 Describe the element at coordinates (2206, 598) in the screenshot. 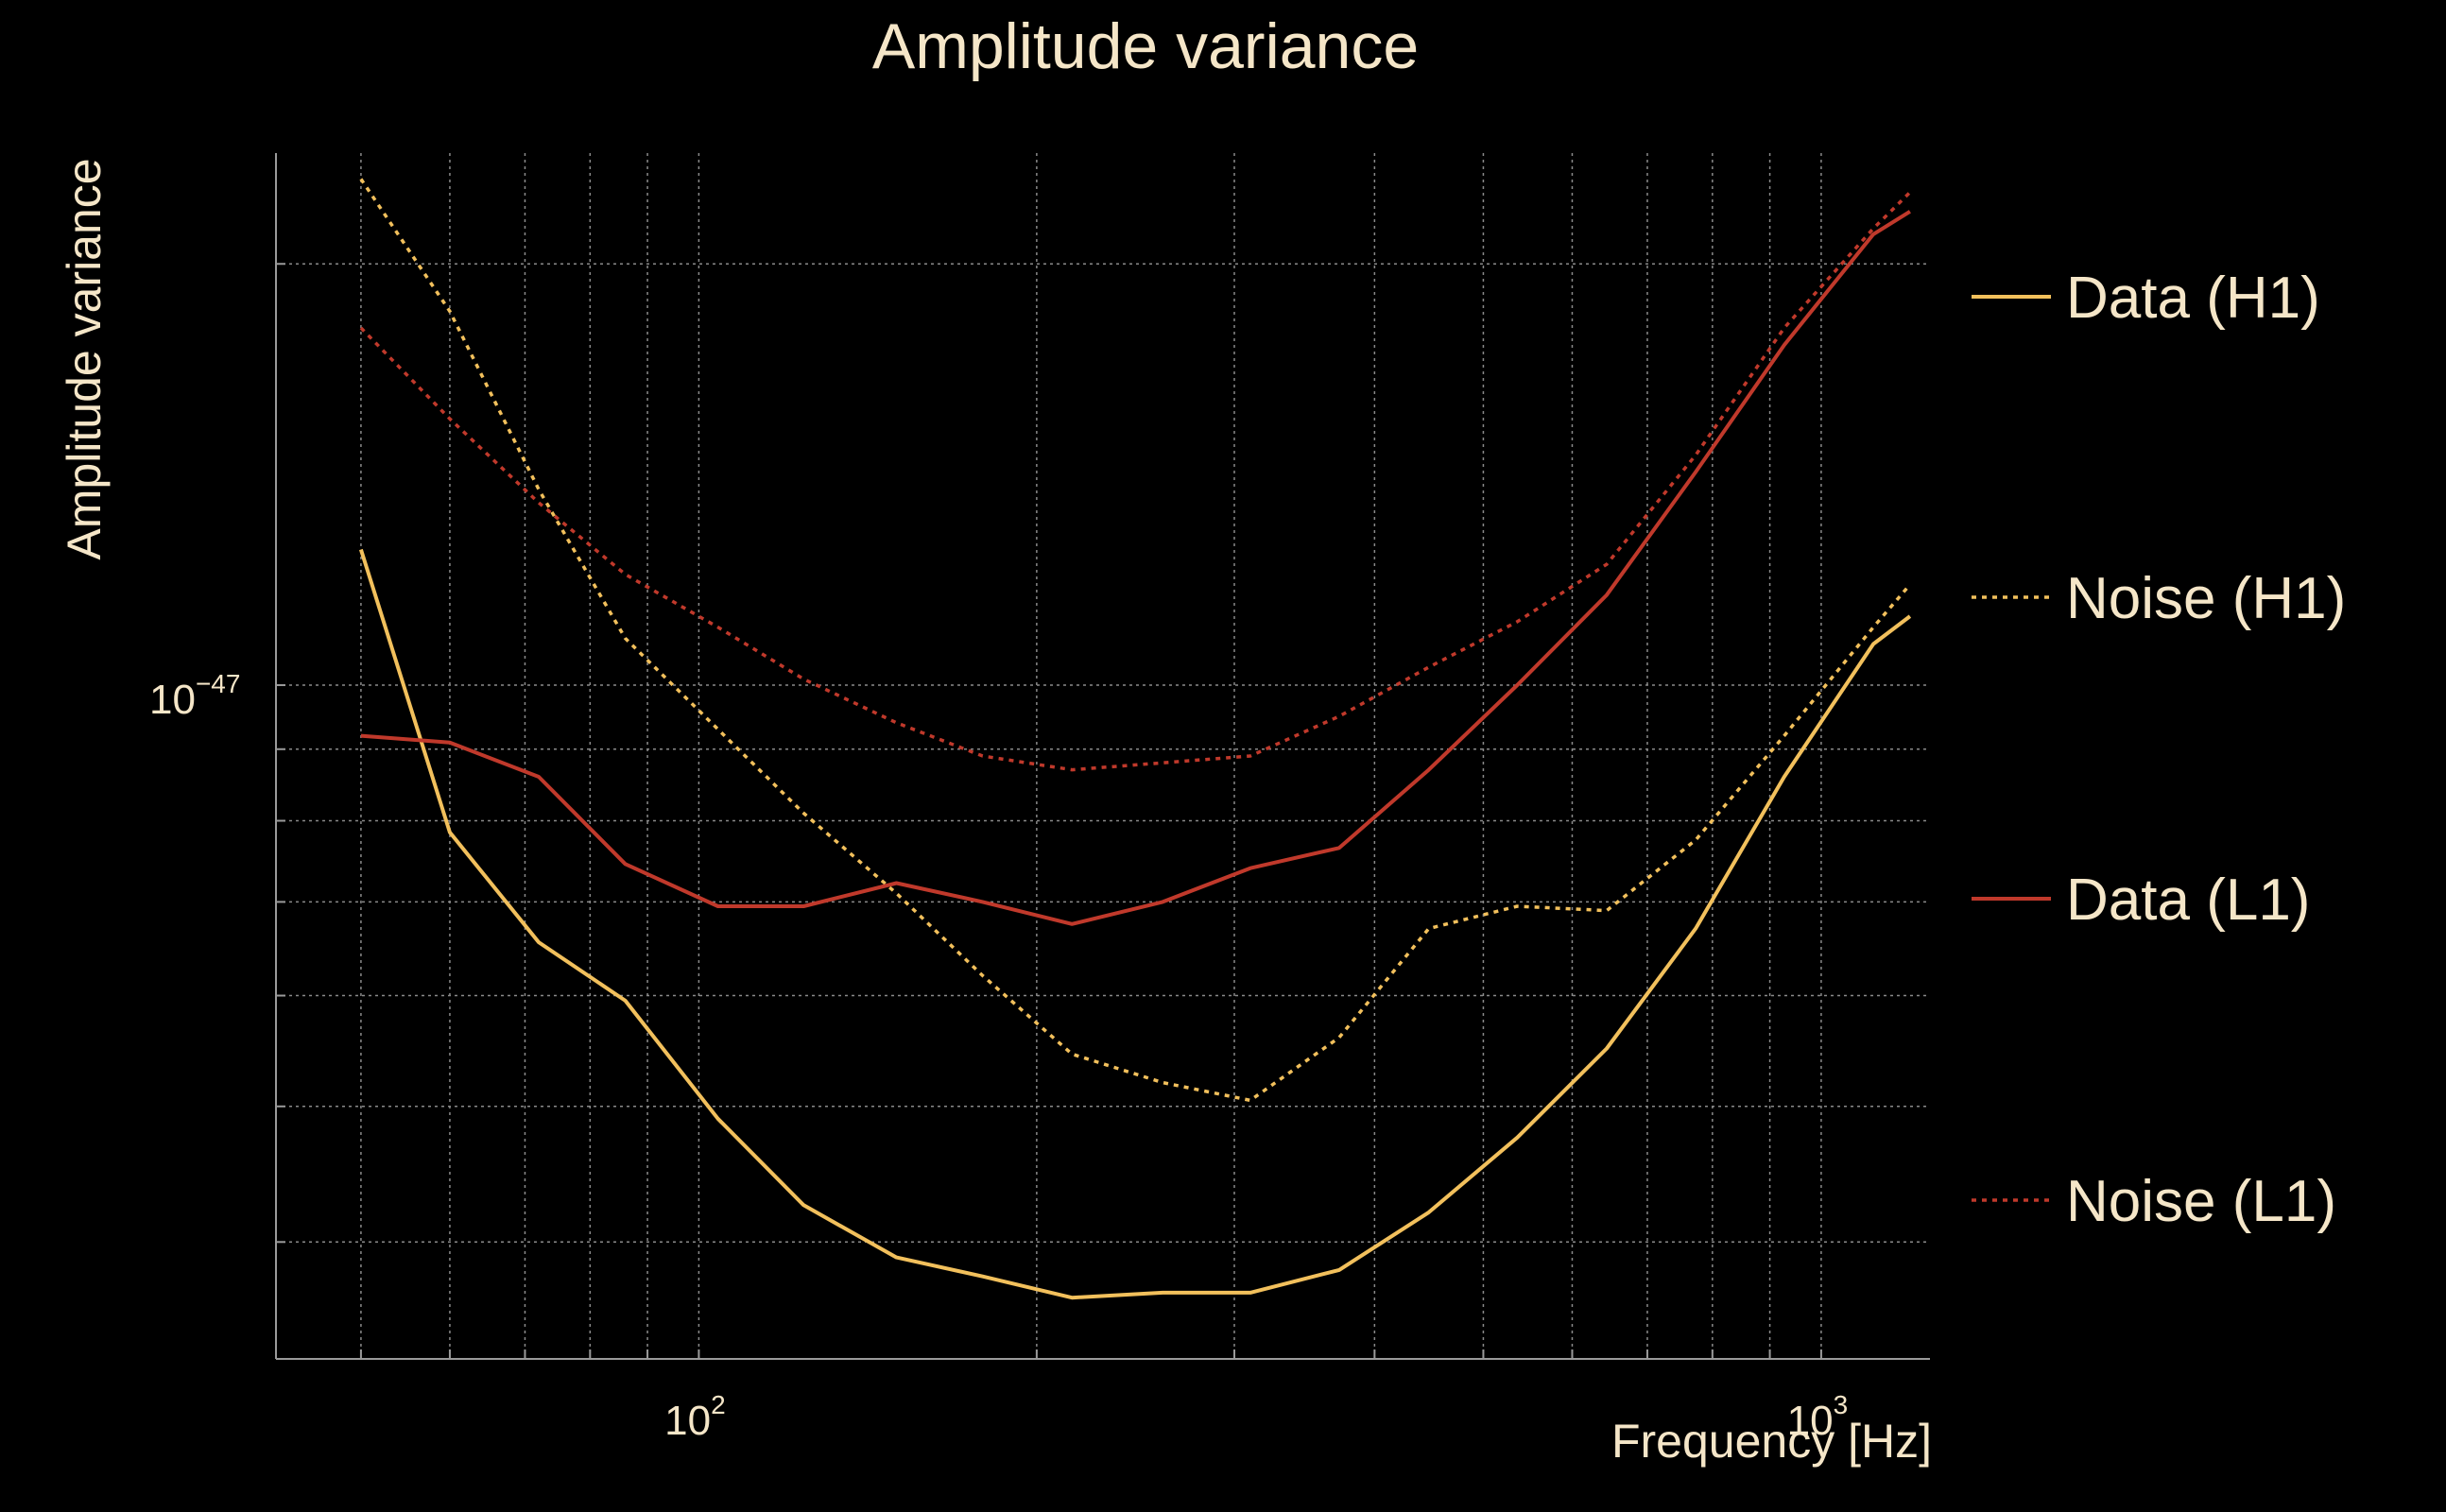

I see `legend-label: Noise (H1)` at that location.